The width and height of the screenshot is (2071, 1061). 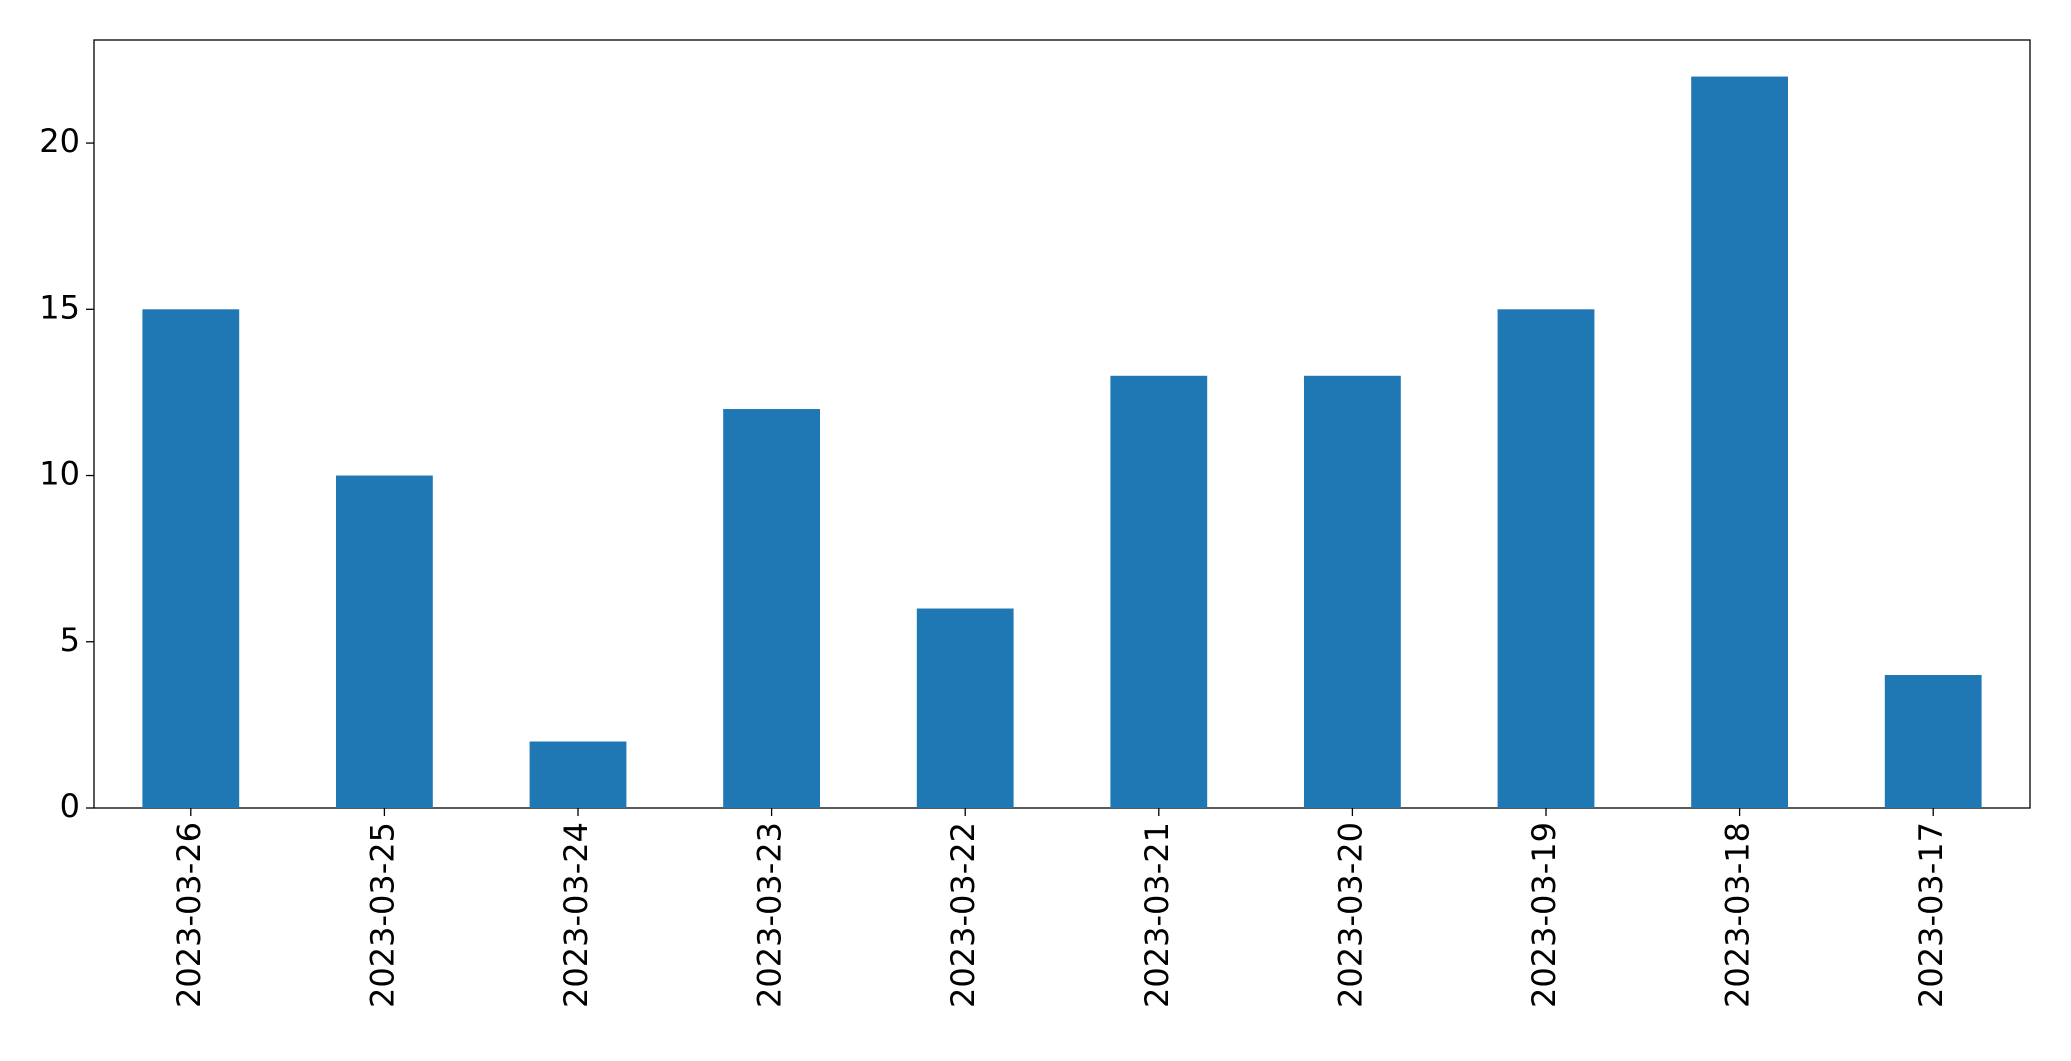 What do you see at coordinates (1931, 915) in the screenshot?
I see `x-tick-label: 2023-03-17` at bounding box center [1931, 915].